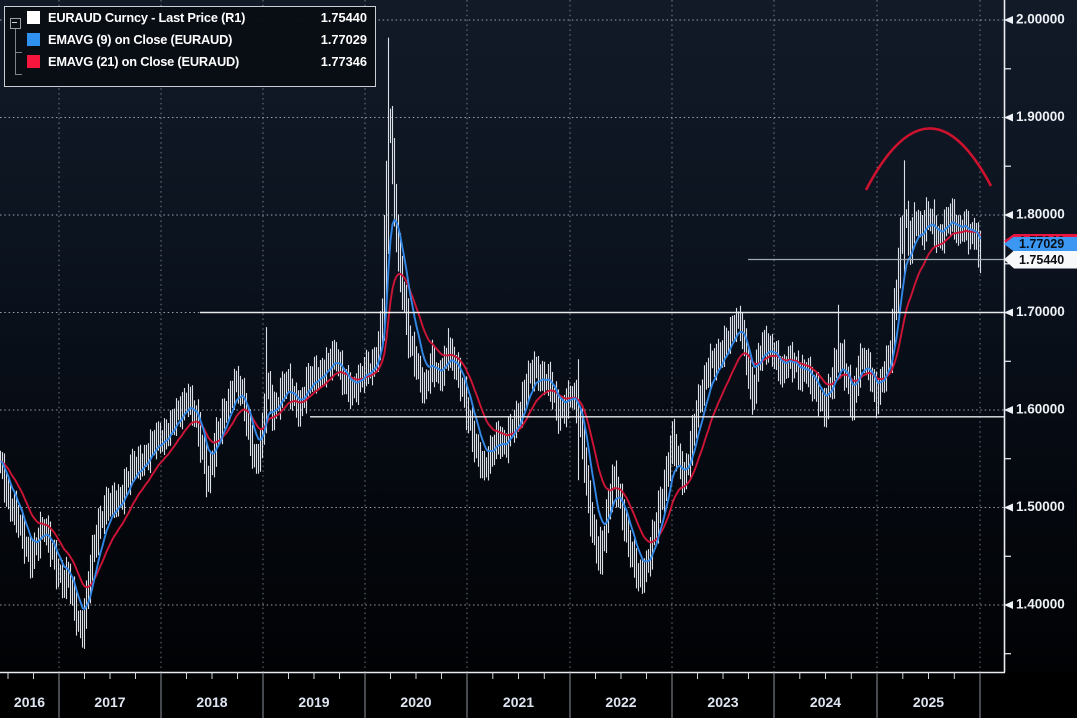  I want to click on year-label: 2024, so click(825, 702).